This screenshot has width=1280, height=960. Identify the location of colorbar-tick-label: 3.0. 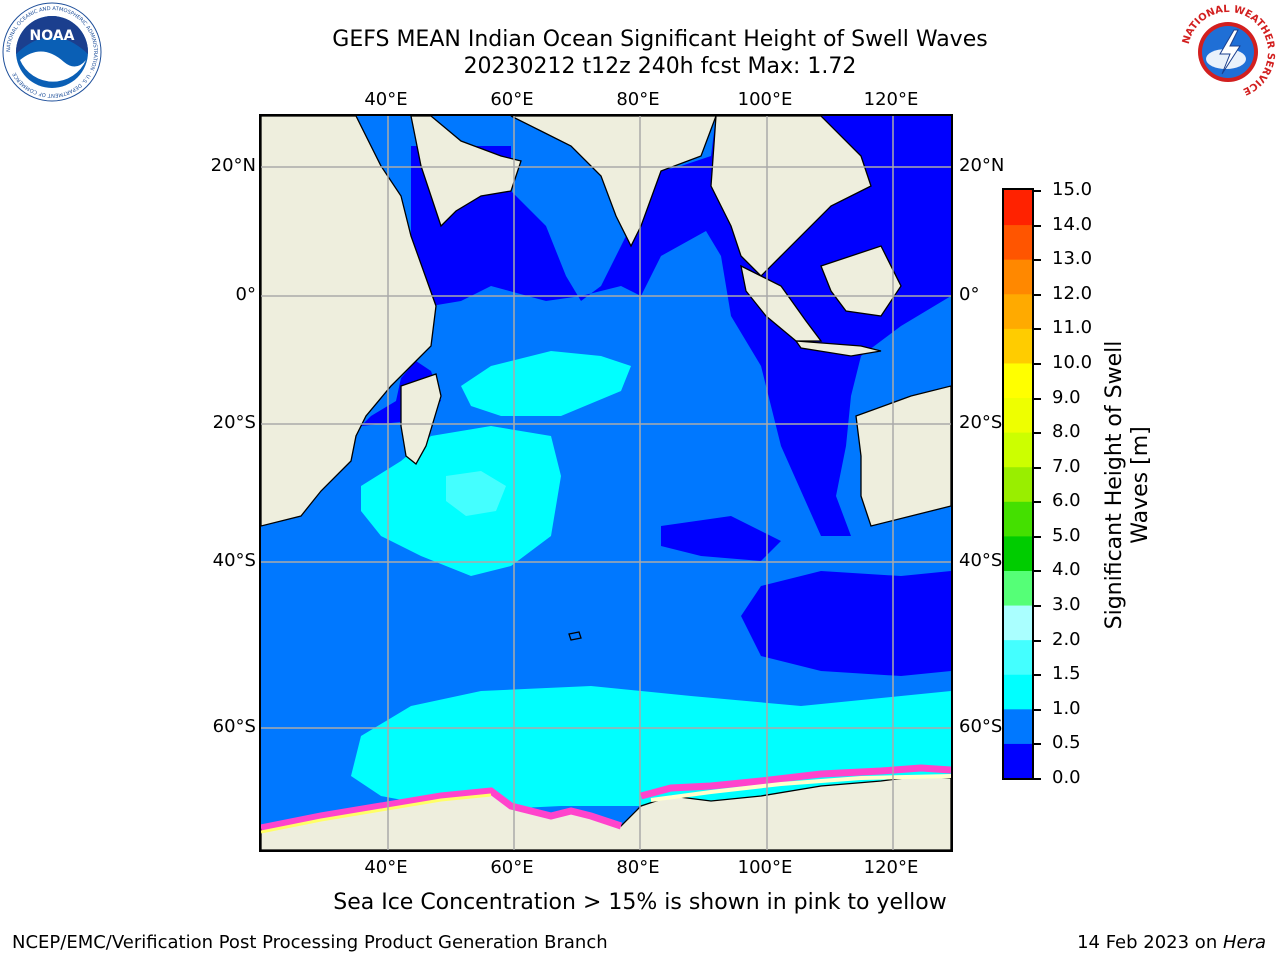
(1066, 605).